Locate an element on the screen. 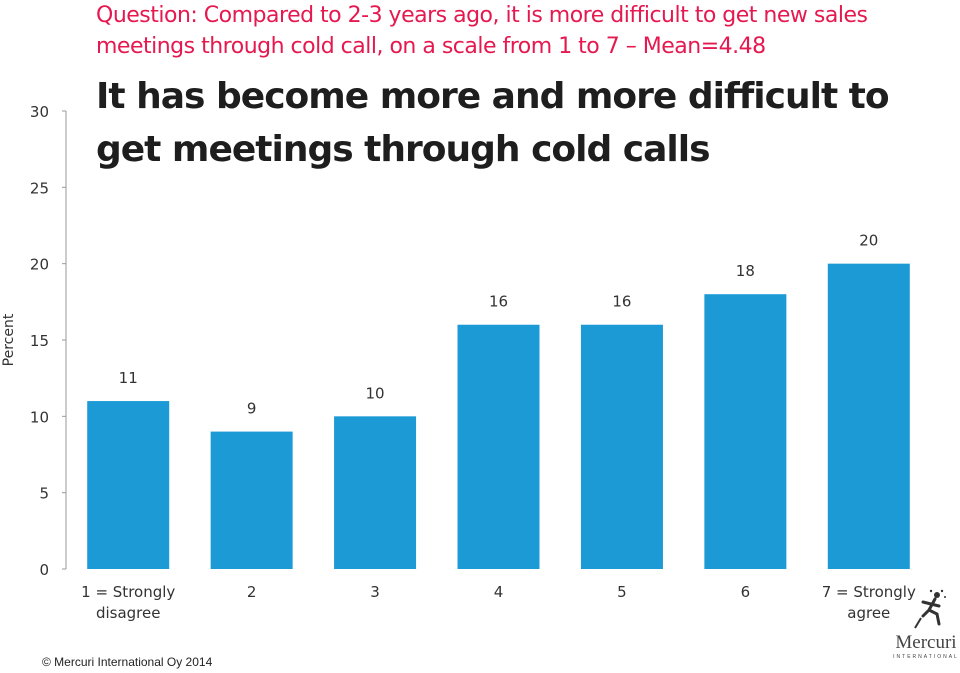 The height and width of the screenshot is (673, 960). y-tick-label: 10 is located at coordinates (39, 417).